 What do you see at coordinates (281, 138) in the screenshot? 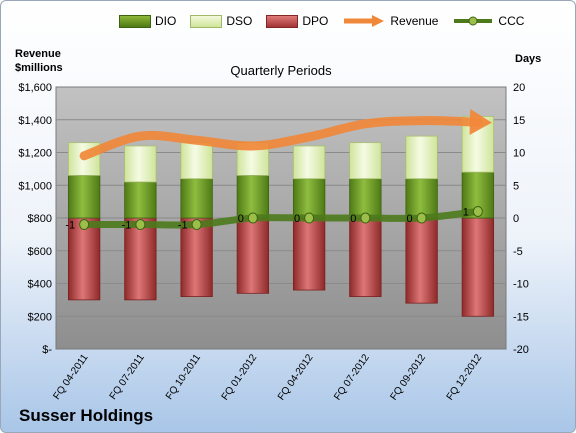
I see `revenue-line` at bounding box center [281, 138].